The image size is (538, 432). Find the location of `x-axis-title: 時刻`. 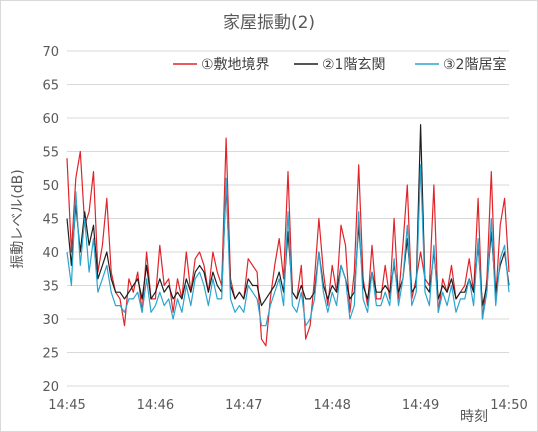

x-axis-title: 時刻 is located at coordinates (474, 417).